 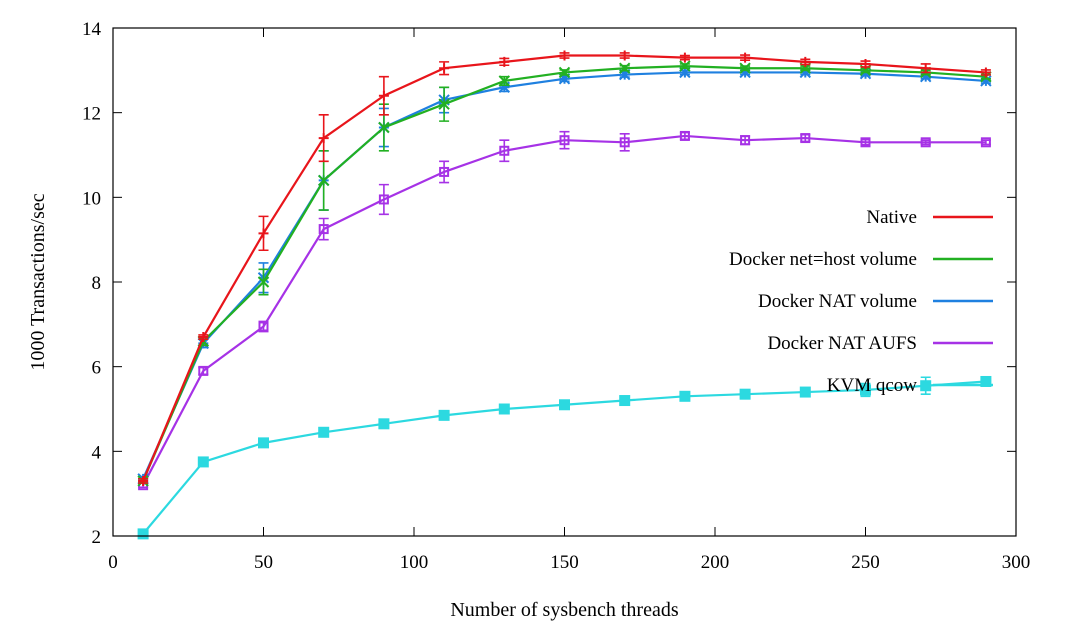 What do you see at coordinates (92, 29) in the screenshot?
I see `y-tick-label: 14` at bounding box center [92, 29].